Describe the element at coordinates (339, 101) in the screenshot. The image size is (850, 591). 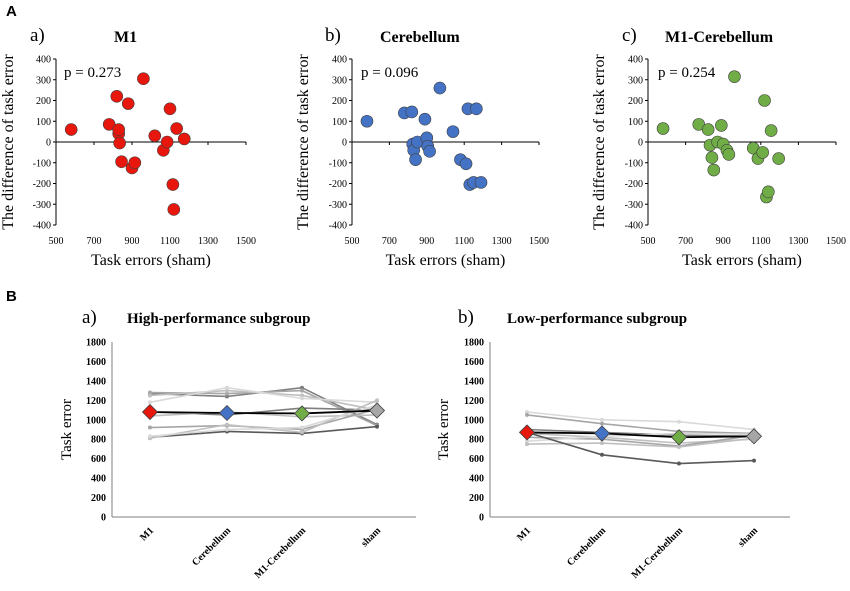
I see `y-tick-label: 200` at that location.